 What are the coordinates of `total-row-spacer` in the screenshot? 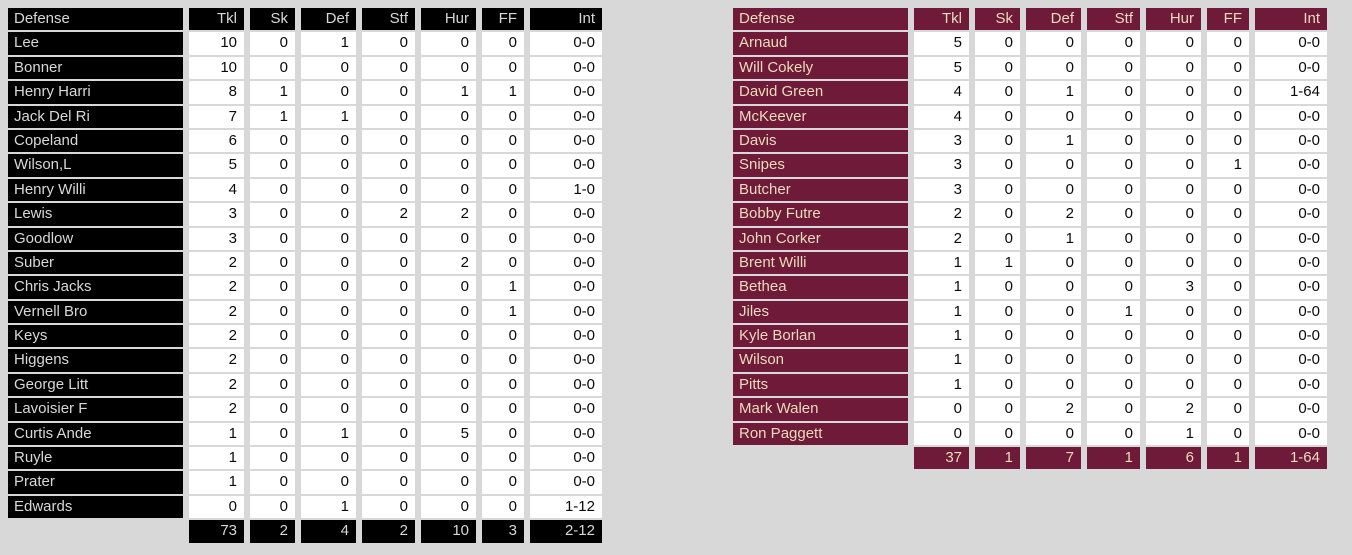 It's located at (95, 531).